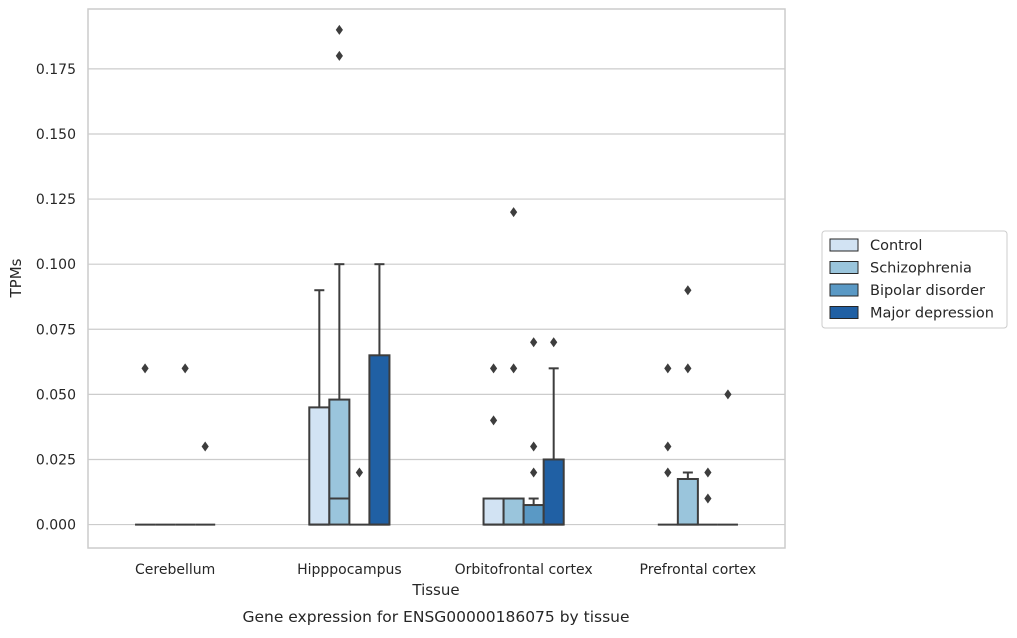 This screenshot has height=638, width=1017. What do you see at coordinates (921, 269) in the screenshot?
I see `legend-label: Schizophrenia` at bounding box center [921, 269].